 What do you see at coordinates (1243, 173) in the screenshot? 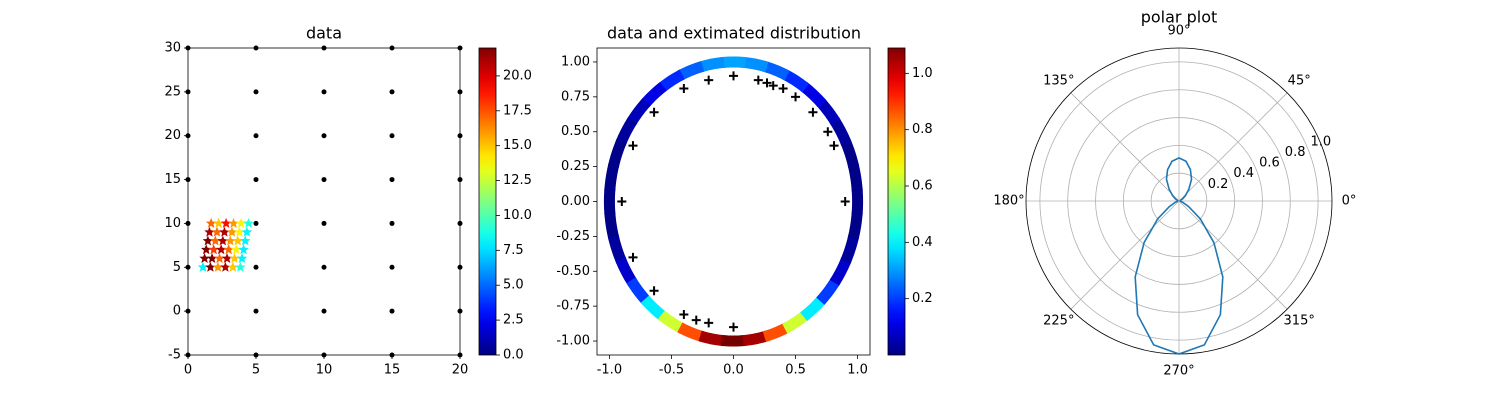
I see `r-tick-label: 0.4` at bounding box center [1243, 173].